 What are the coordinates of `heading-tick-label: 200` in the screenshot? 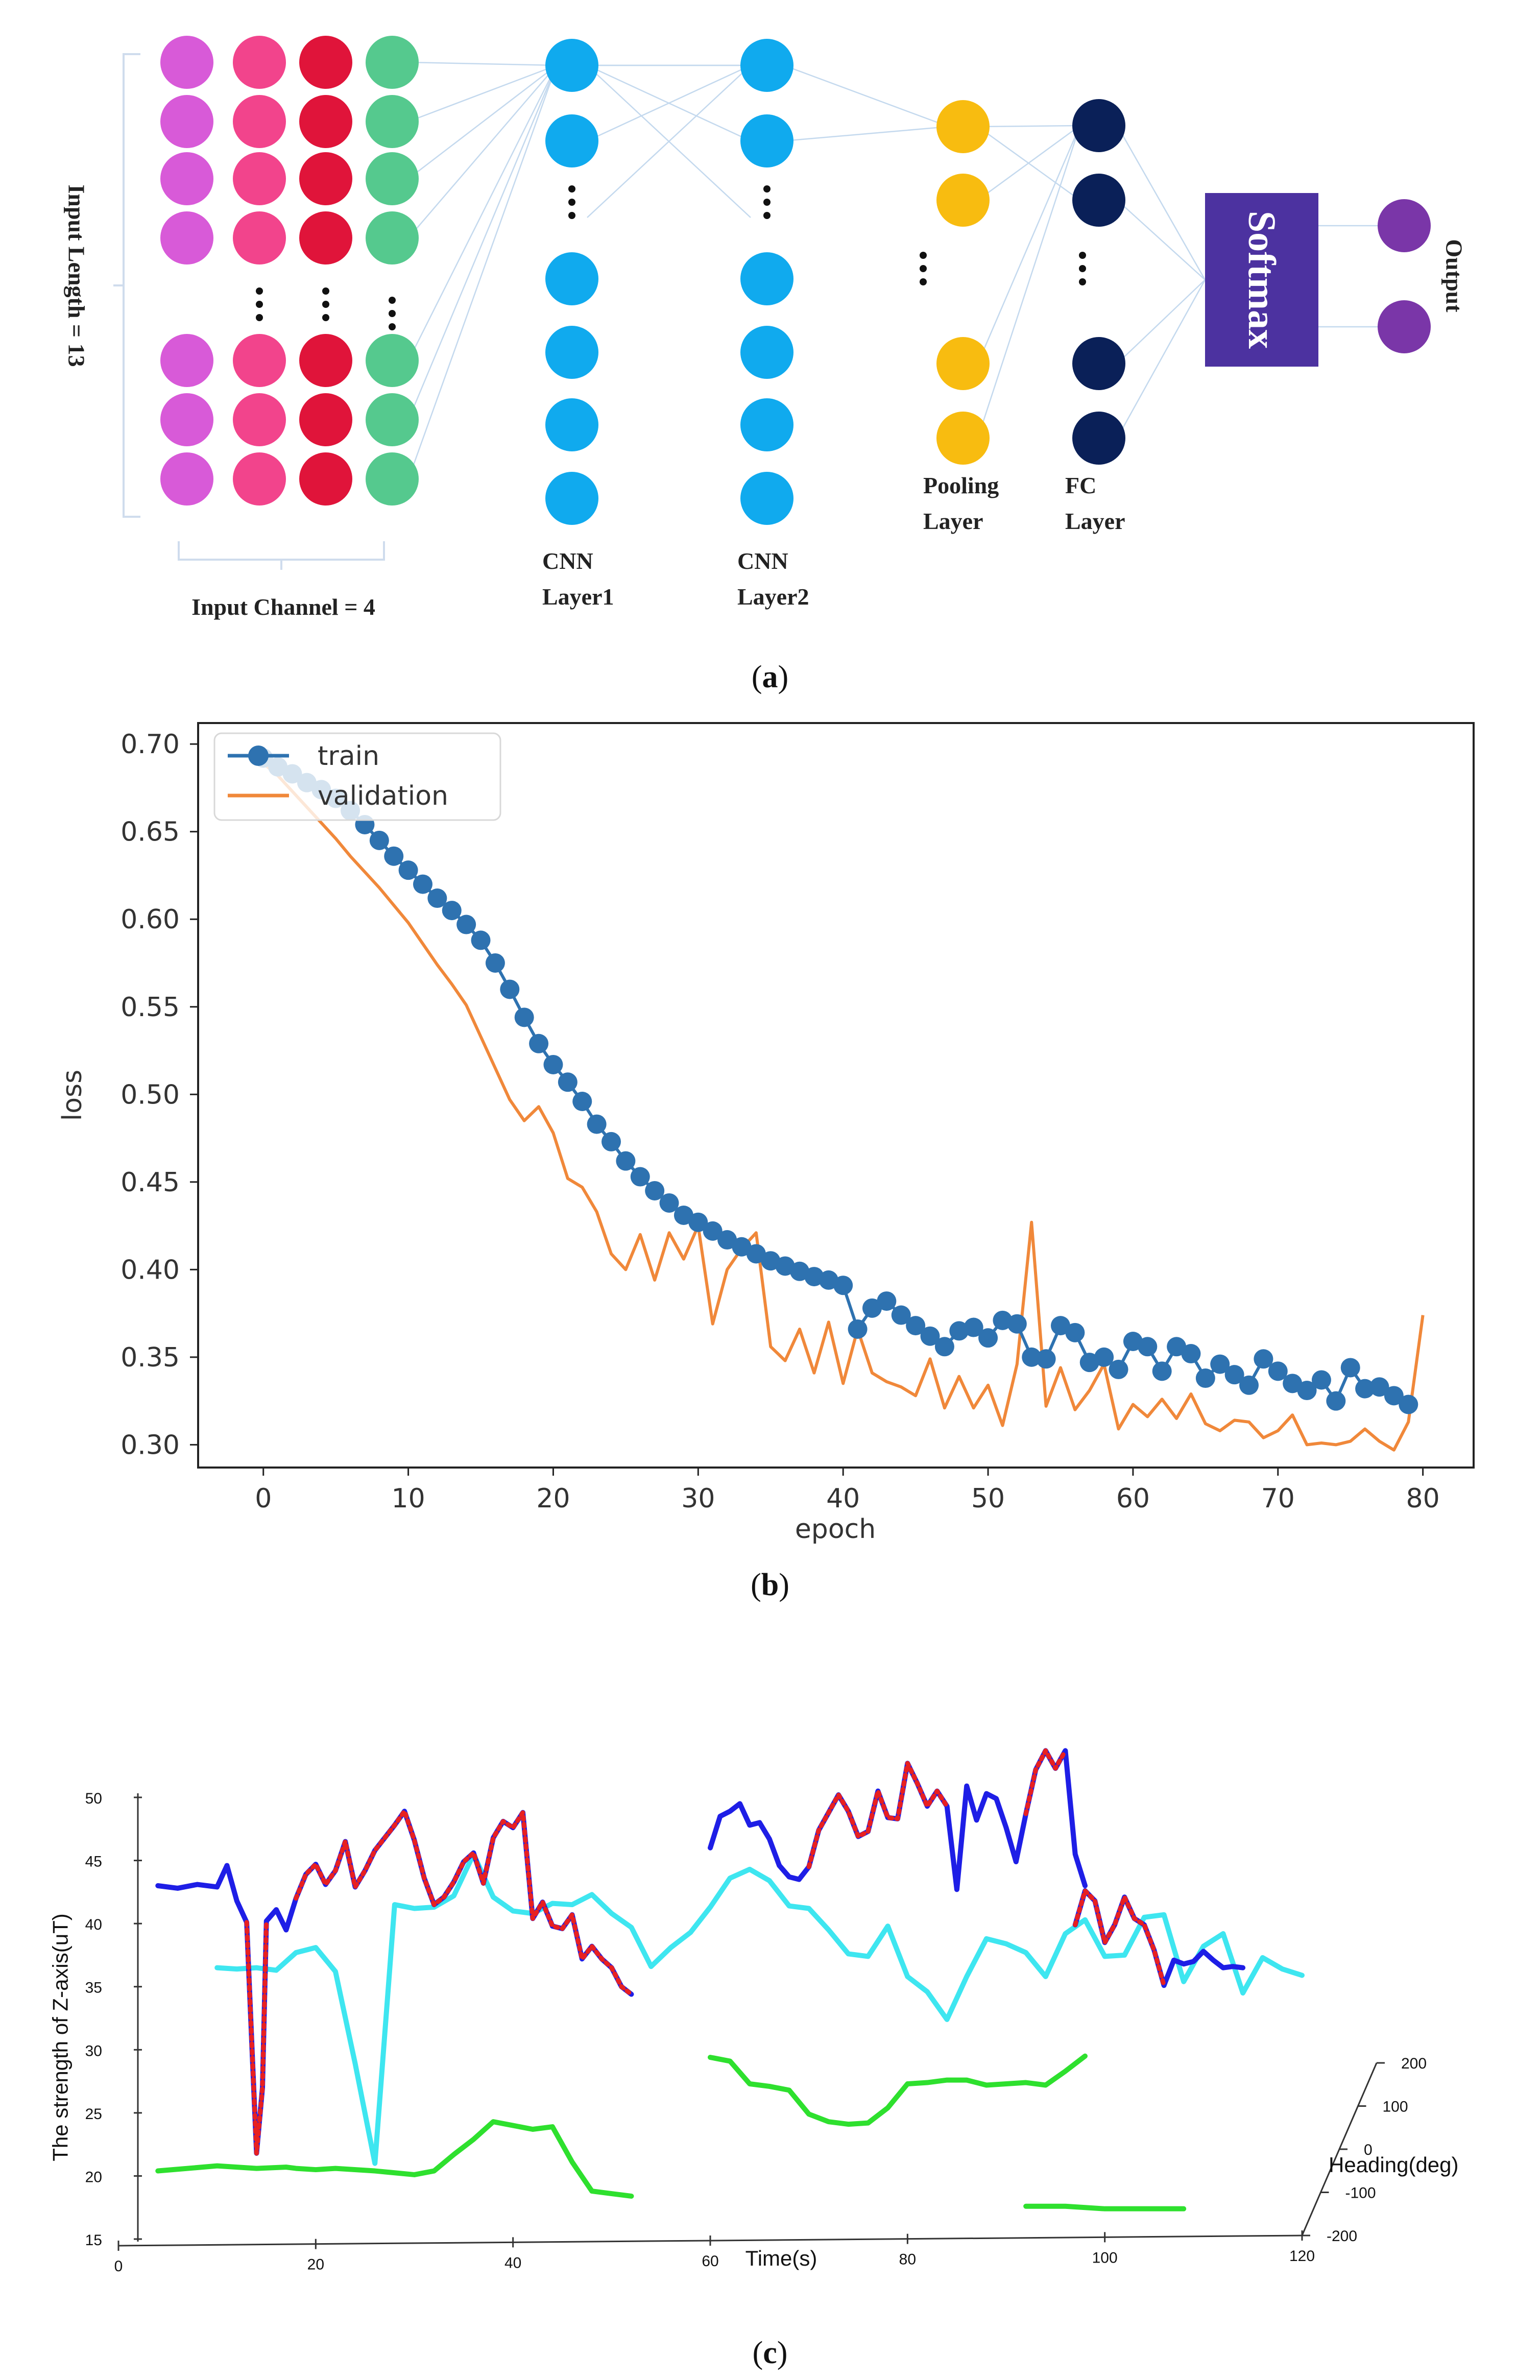 It's located at (1414, 2063).